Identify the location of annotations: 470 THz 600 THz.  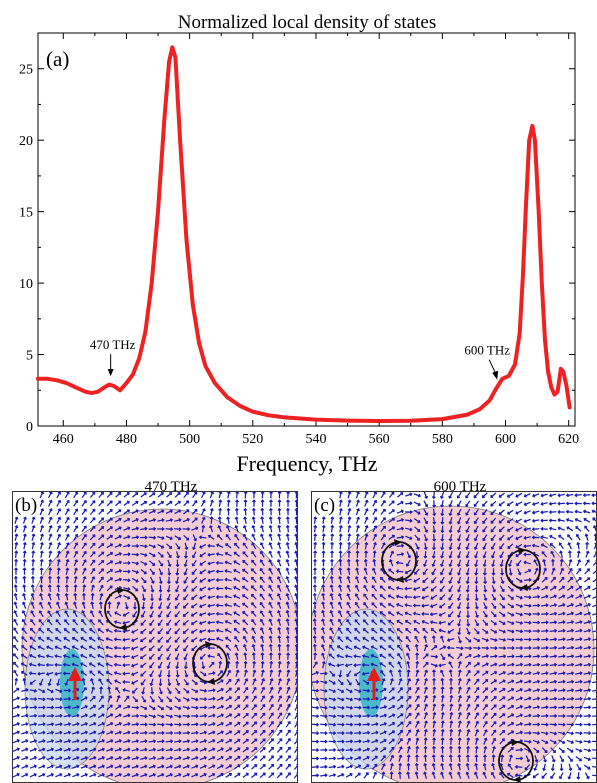
(300, 358).